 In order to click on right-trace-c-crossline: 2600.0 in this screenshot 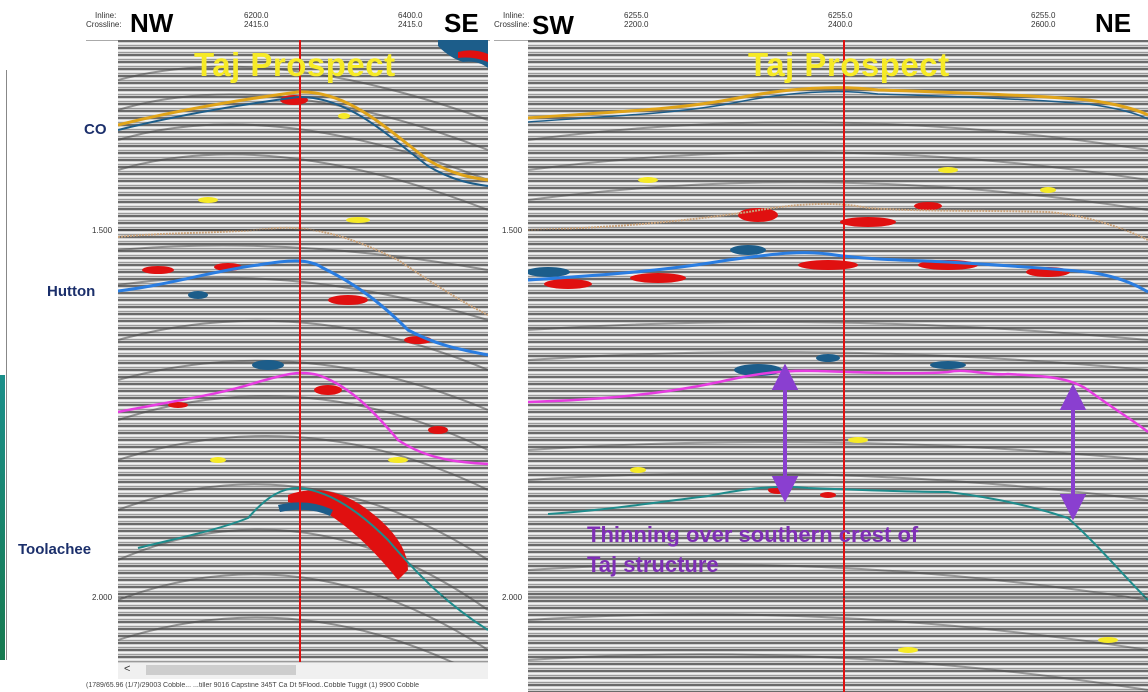, I will do `click(1043, 24)`.